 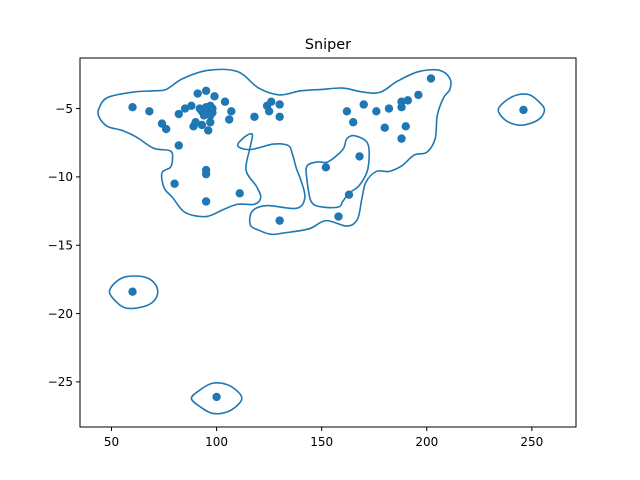 I want to click on y-tick-label: −25, so click(x=60, y=382).